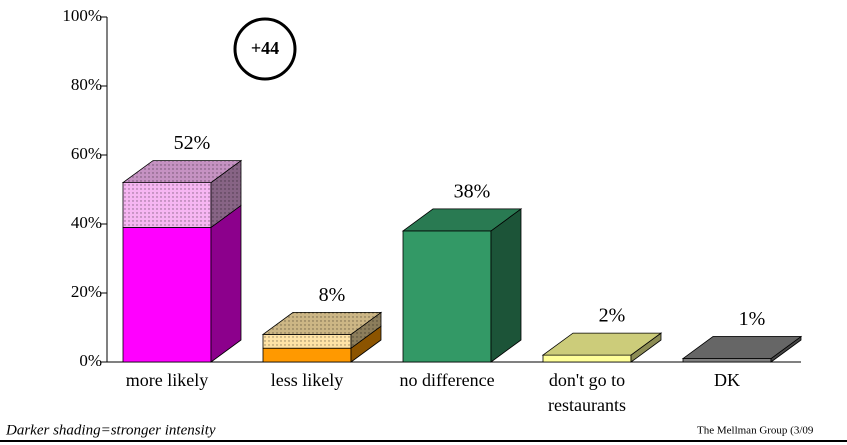  What do you see at coordinates (86, 84) in the screenshot?
I see `y-tick-label: 80%` at bounding box center [86, 84].